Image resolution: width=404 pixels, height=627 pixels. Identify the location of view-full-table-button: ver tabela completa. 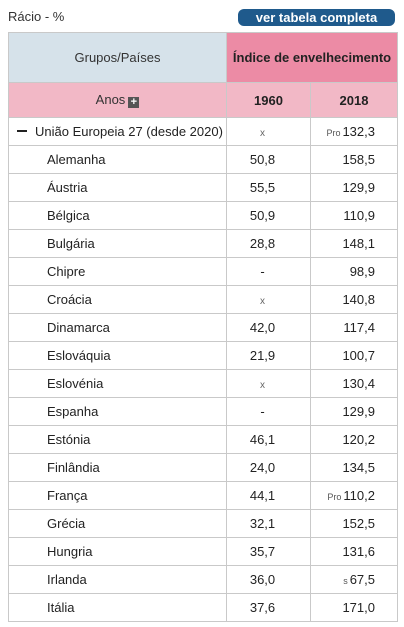
(316, 17).